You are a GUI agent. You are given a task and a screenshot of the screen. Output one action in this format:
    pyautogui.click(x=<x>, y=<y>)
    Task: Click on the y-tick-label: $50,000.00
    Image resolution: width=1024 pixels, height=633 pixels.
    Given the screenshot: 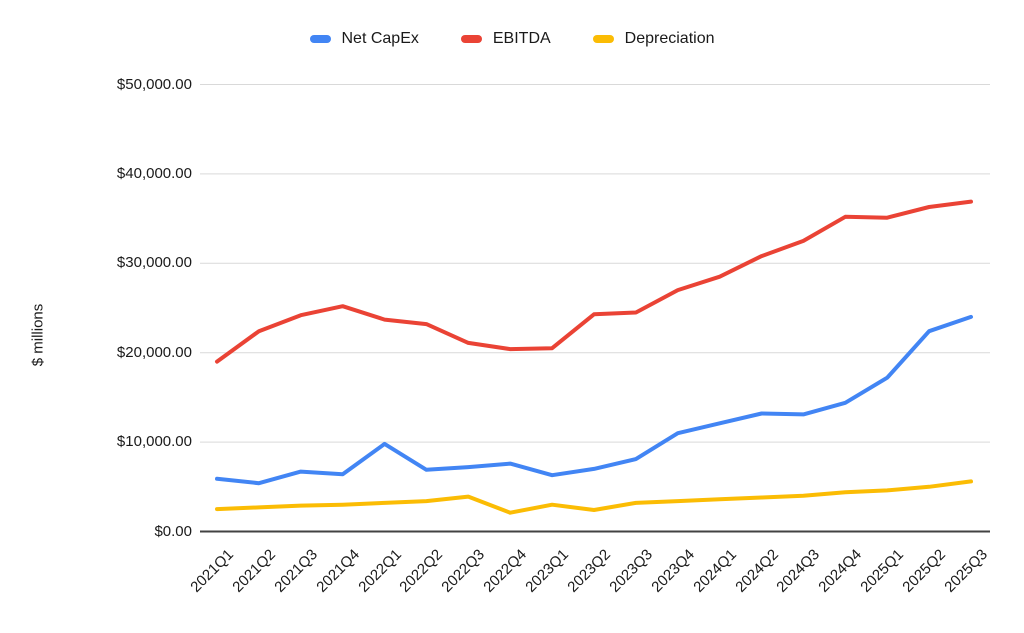 What is the action you would take?
    pyautogui.click(x=154, y=84)
    